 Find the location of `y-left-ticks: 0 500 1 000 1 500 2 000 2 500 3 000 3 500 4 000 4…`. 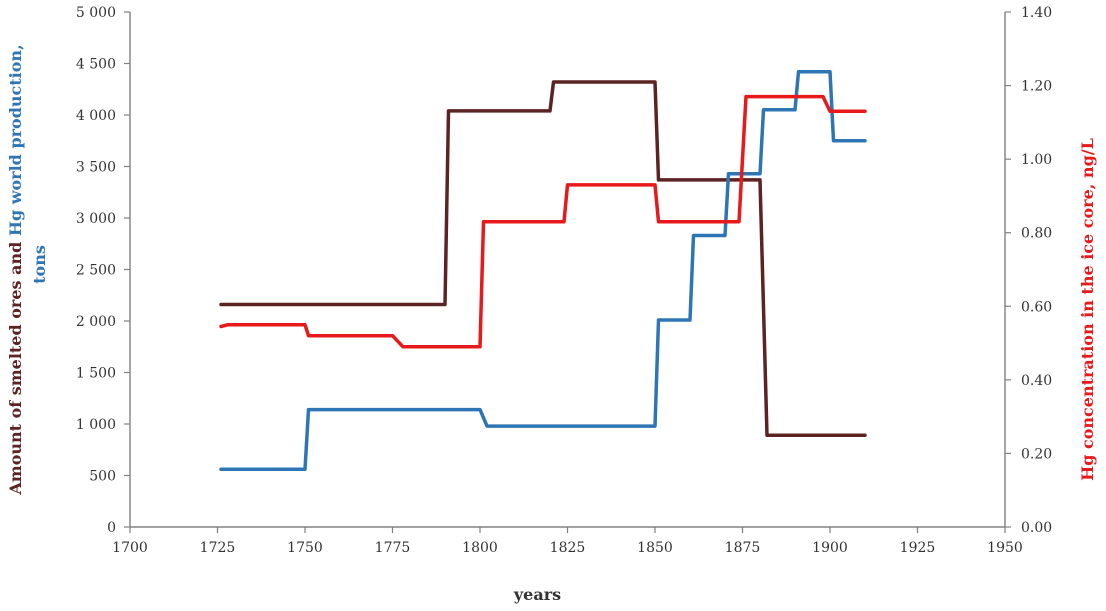

y-left-ticks: 0 500 1 000 1 500 2 000 2 500 3 000 3 500 4 000 4… is located at coordinates (103, 270).